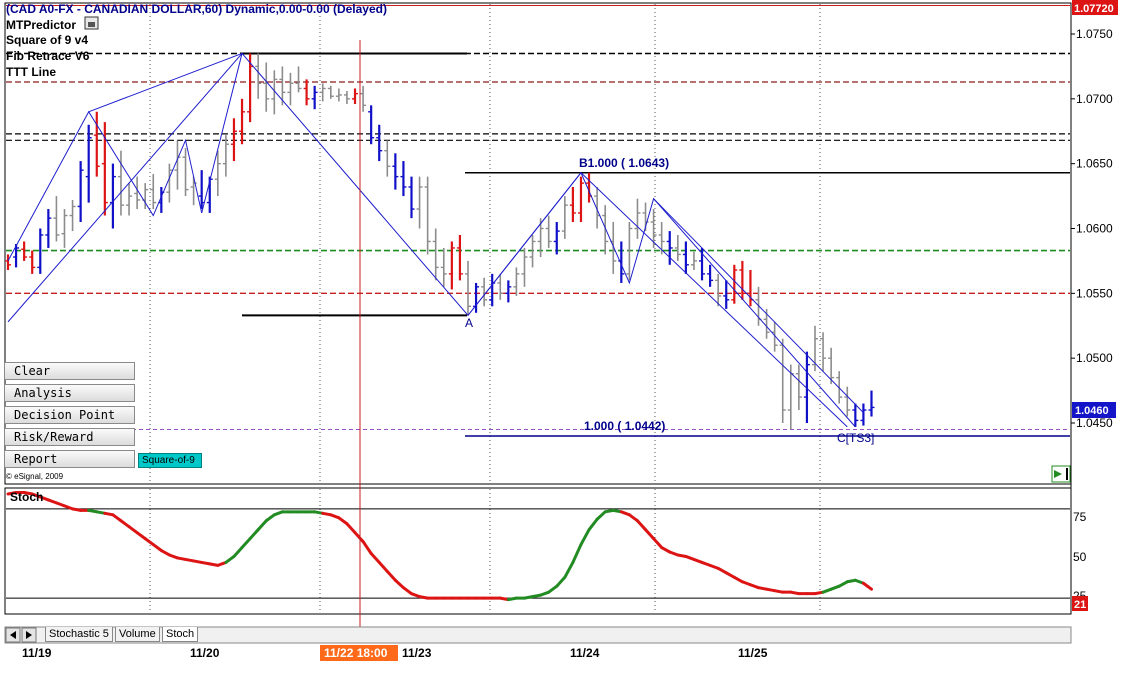  What do you see at coordinates (205, 653) in the screenshot?
I see `time-label-1120: 11/20` at bounding box center [205, 653].